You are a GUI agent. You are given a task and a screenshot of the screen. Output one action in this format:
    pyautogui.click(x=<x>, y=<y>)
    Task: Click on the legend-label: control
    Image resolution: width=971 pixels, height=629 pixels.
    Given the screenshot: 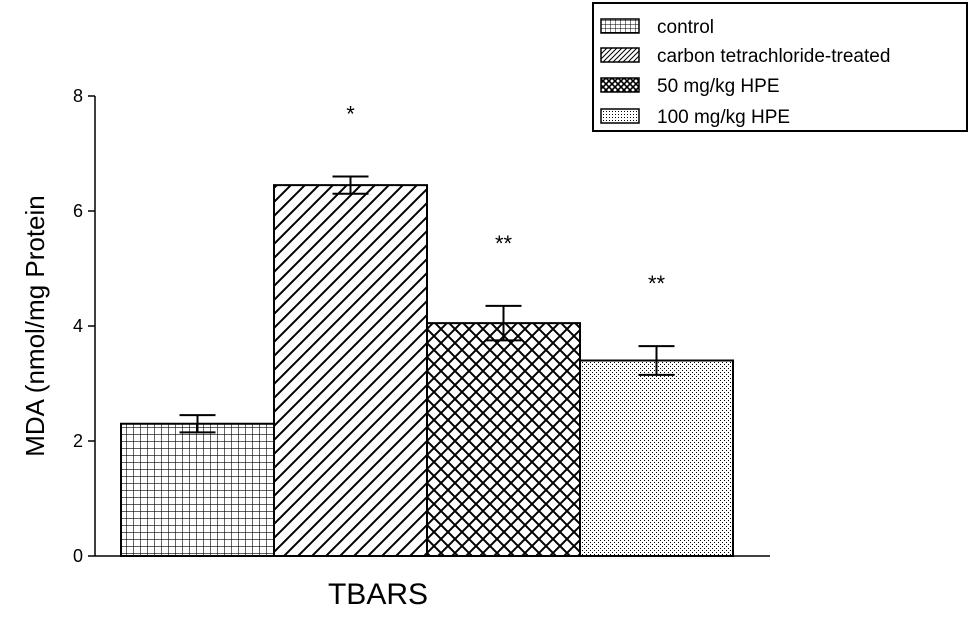 What is the action you would take?
    pyautogui.click(x=685, y=27)
    